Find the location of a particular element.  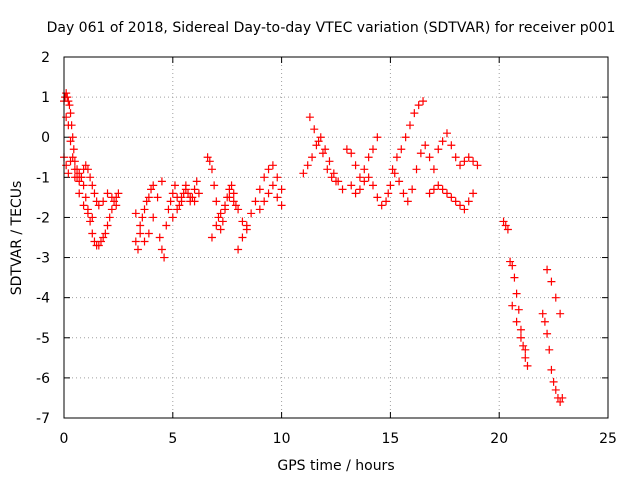

y-tick-label: -1 is located at coordinates (43, 178).